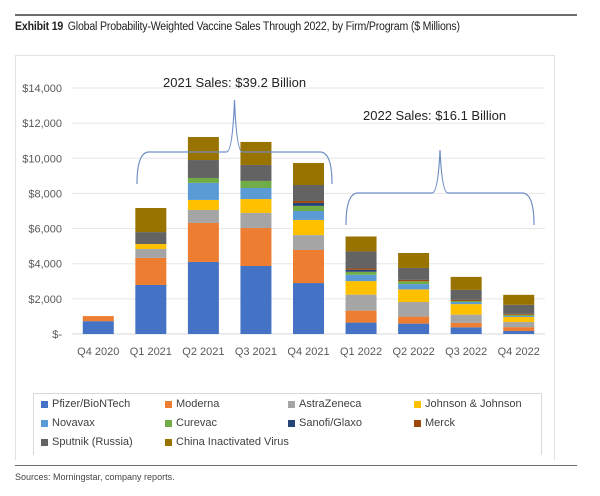  What do you see at coordinates (196, 423) in the screenshot?
I see `legend-label: Curevac` at bounding box center [196, 423].